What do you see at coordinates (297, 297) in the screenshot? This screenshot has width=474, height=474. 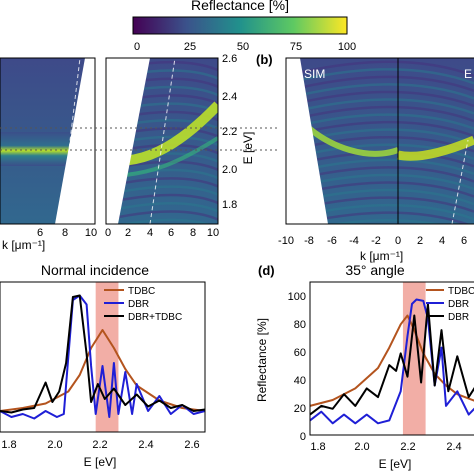 I see `y-tick: 100` at bounding box center [297, 297].